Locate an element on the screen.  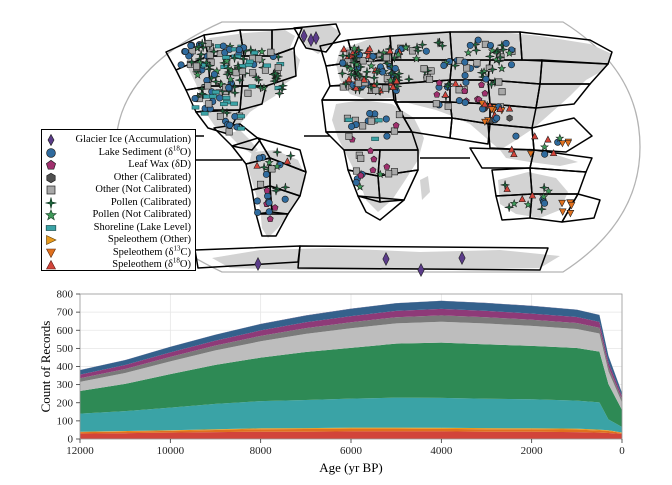
legend-label: Glacier Ice (Accumulation) is located at coordinates (133, 139).